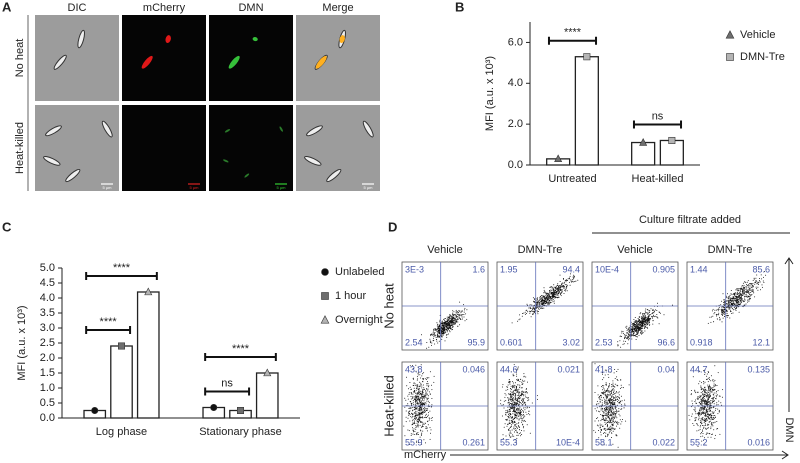 The width and height of the screenshot is (800, 463). What do you see at coordinates (240, 432) in the screenshot?
I see `x-tick-label: Stationary phase` at bounding box center [240, 432].